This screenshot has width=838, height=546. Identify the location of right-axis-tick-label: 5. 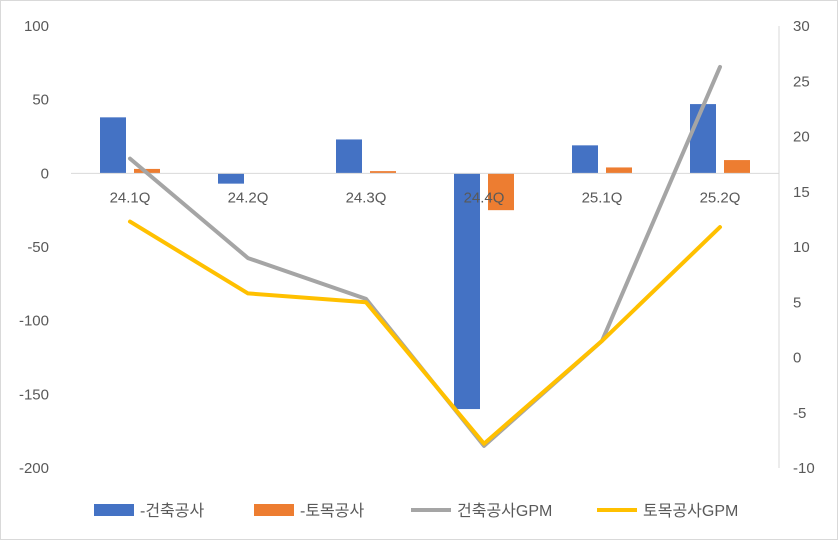
(797, 302).